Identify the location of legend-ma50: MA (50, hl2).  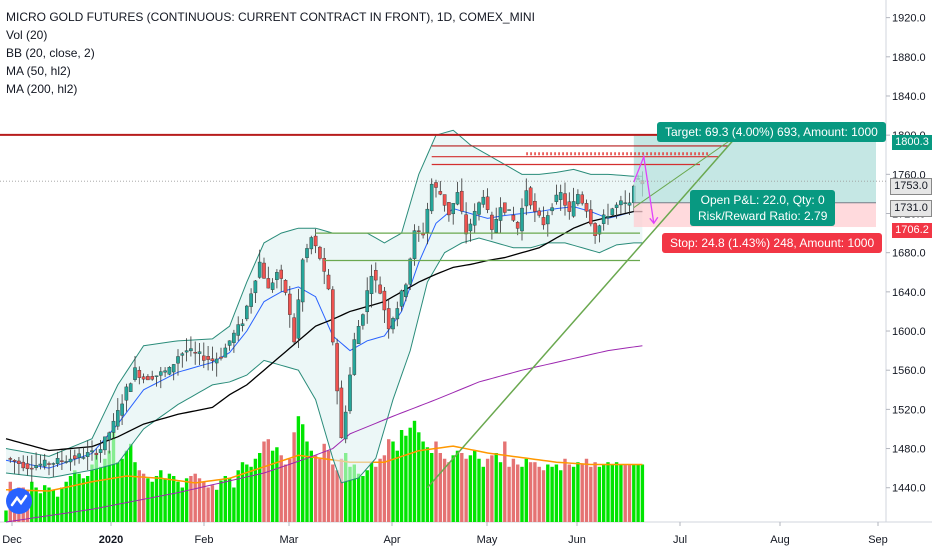
(38, 71).